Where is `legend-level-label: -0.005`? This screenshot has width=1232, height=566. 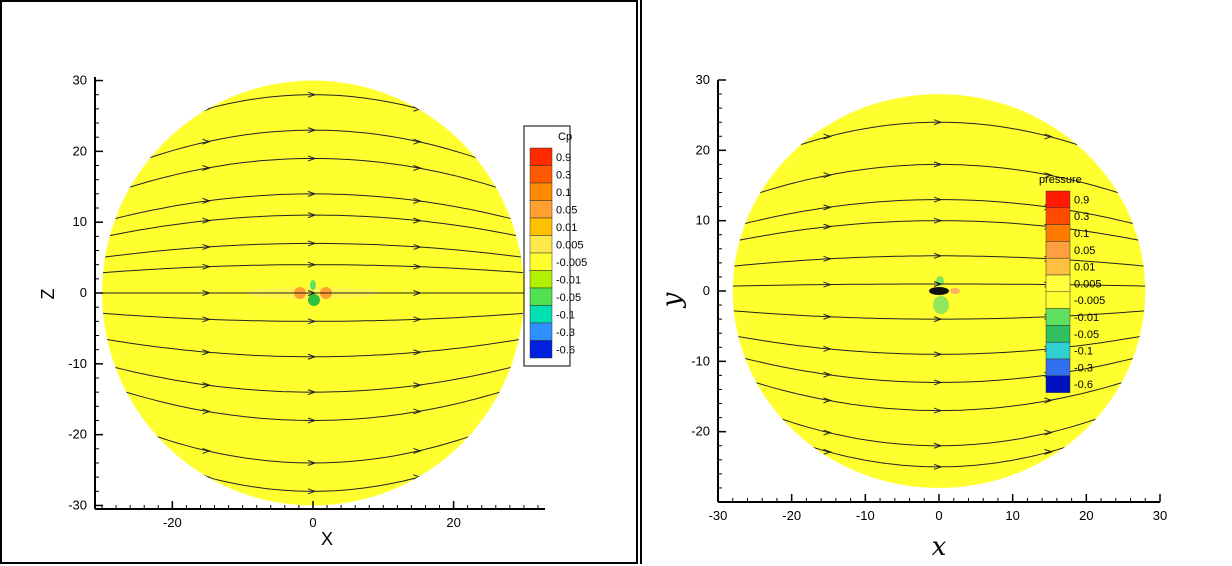
legend-level-label: -0.005 is located at coordinates (571, 263).